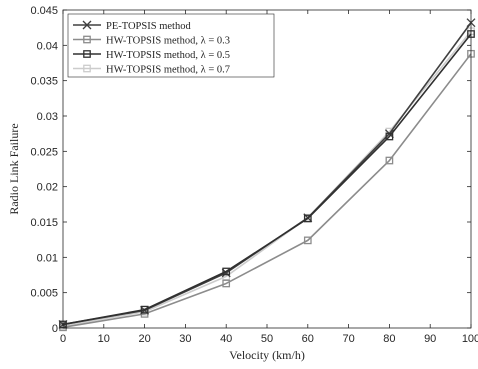 The image size is (478, 369). I want to click on y-tick-label: 0.015, so click(44, 223).